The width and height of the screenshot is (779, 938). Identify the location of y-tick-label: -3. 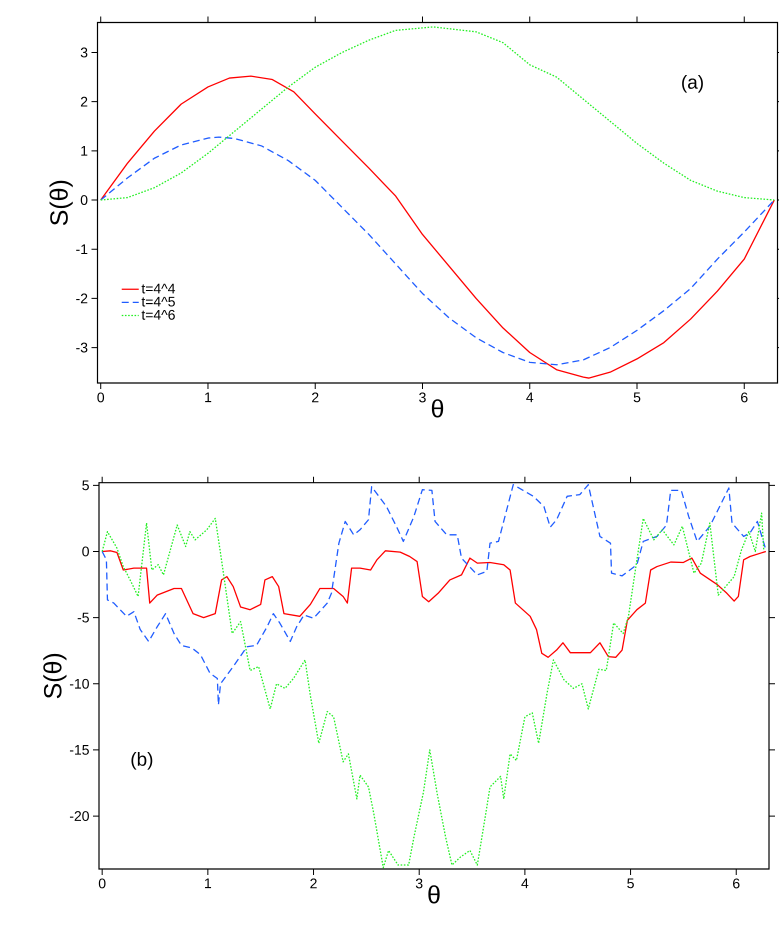
(82, 347).